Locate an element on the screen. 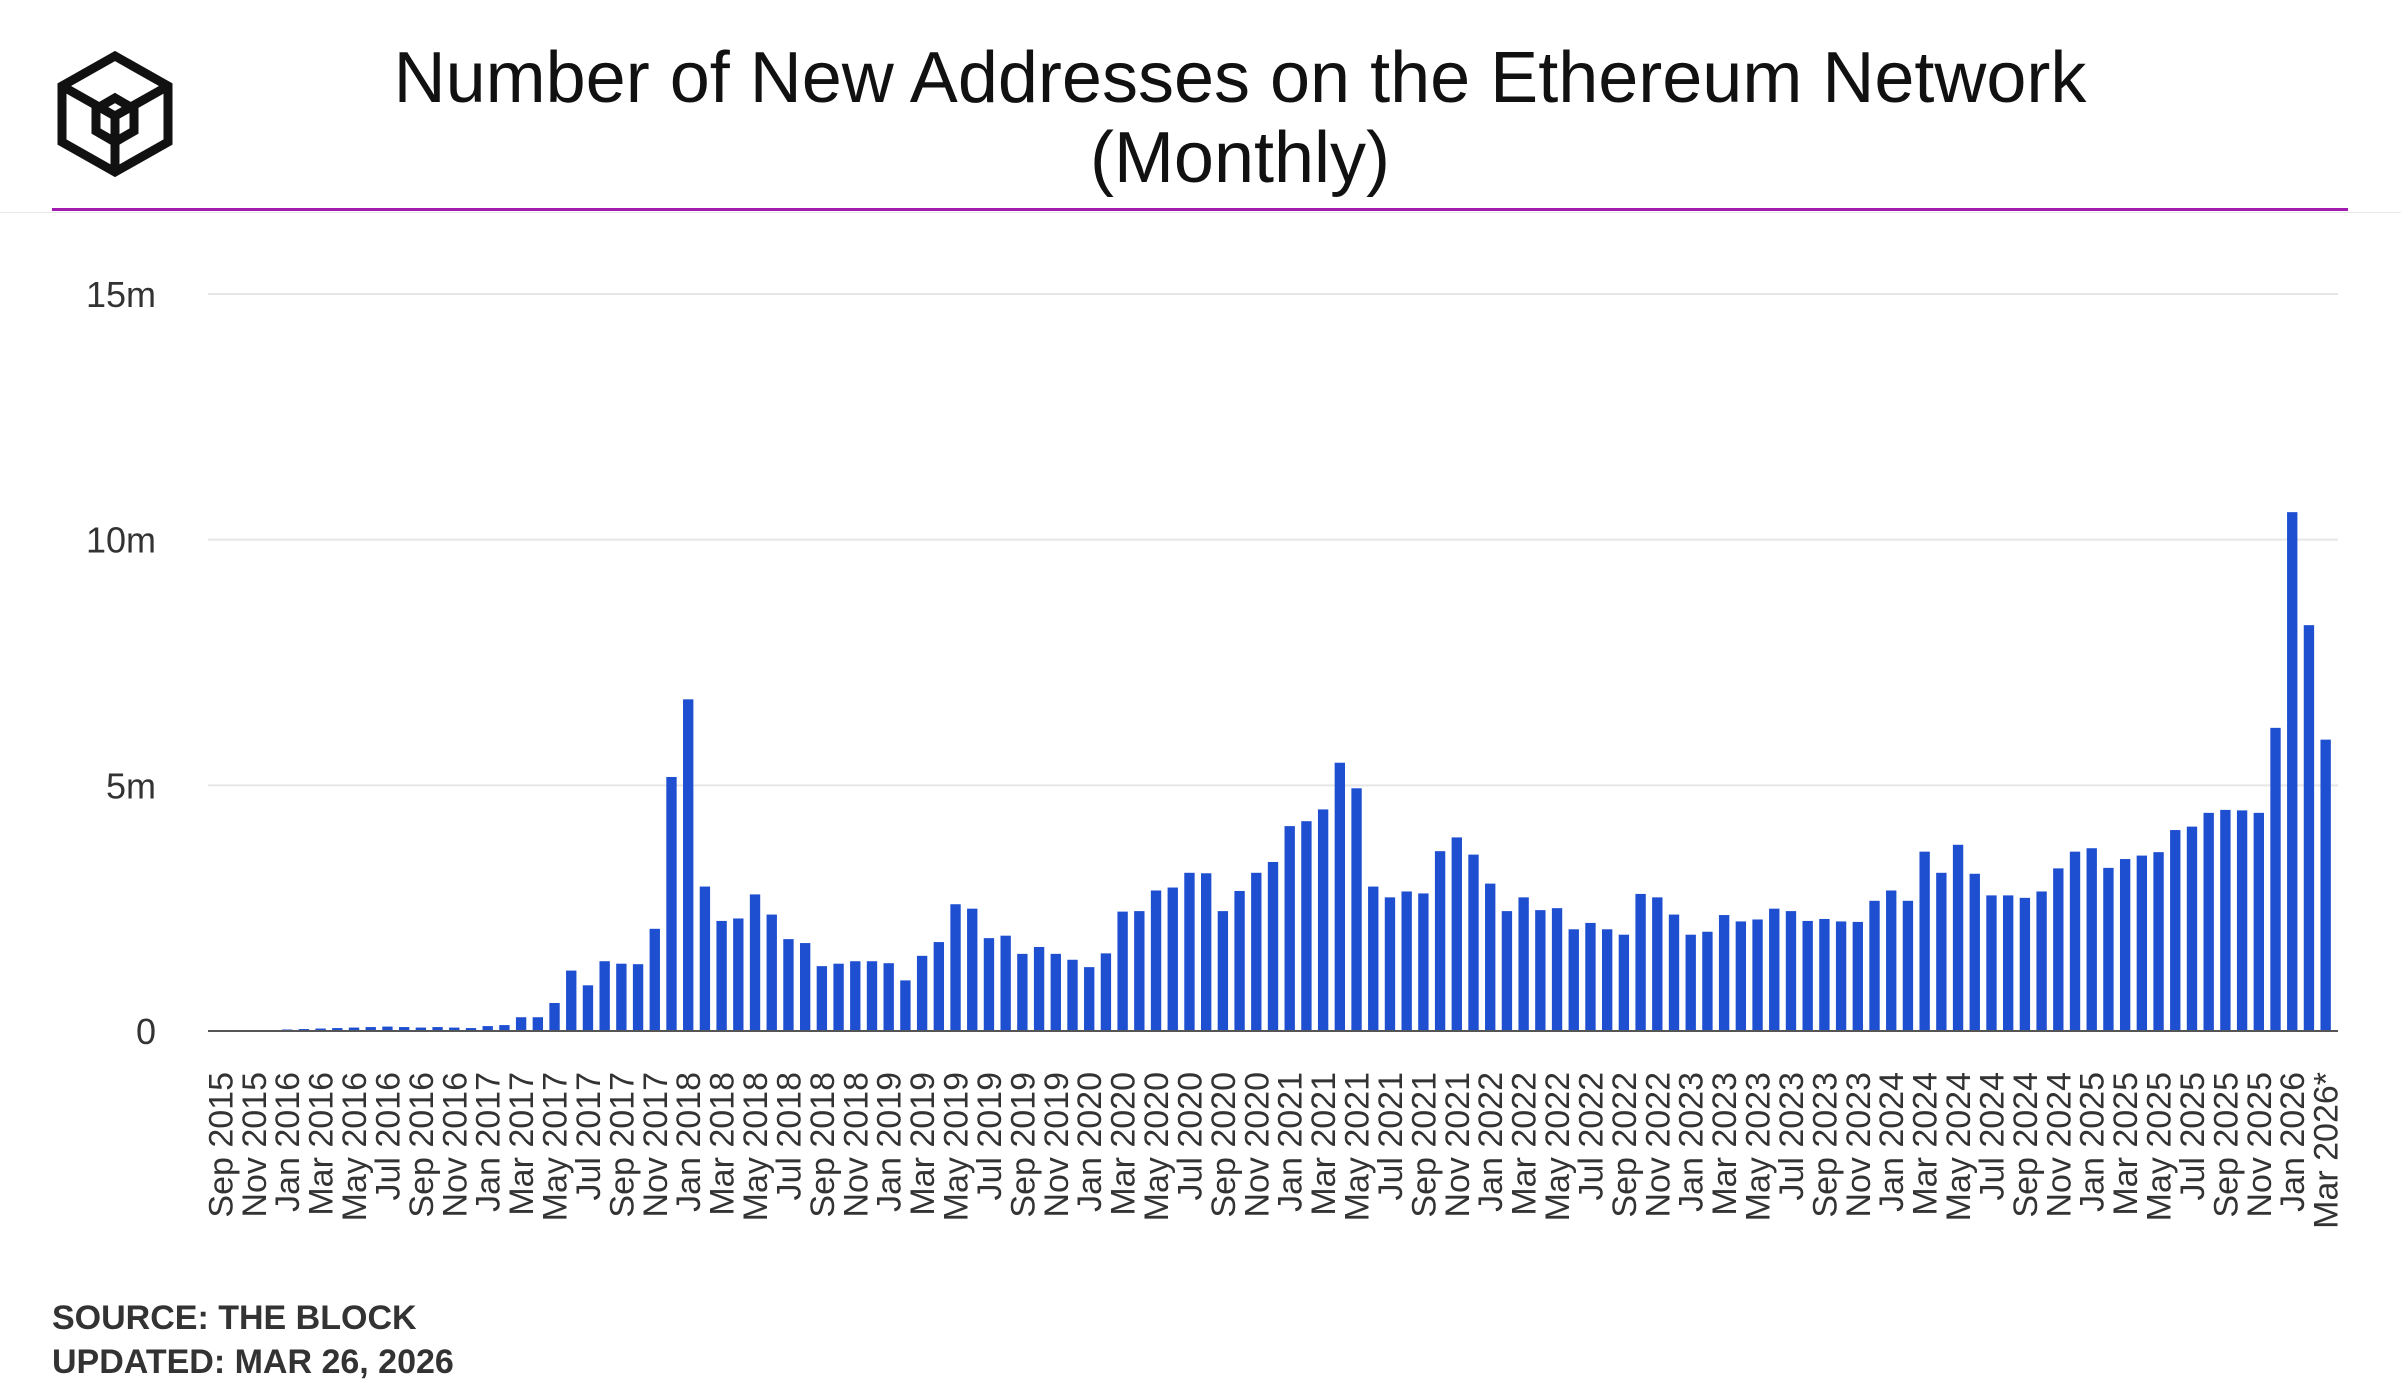 The height and width of the screenshot is (1400, 2401). bar-sep-2017 is located at coordinates (621, 997).